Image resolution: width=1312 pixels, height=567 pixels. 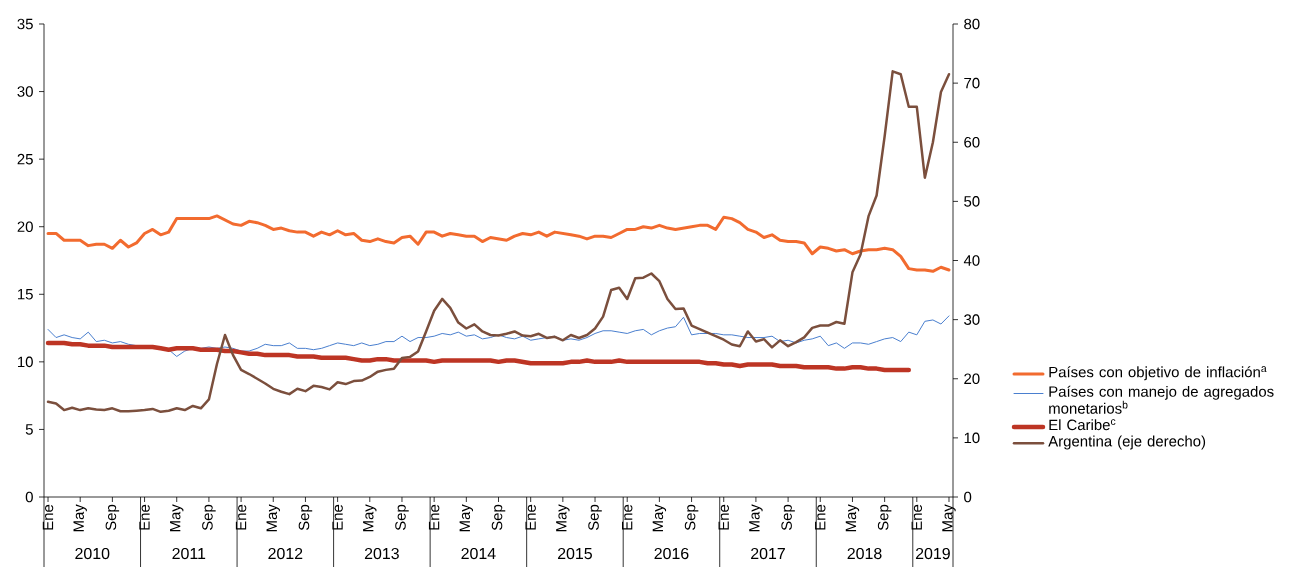 I want to click on legend-label: Argentina (eje derecho), so click(x=1127, y=442).